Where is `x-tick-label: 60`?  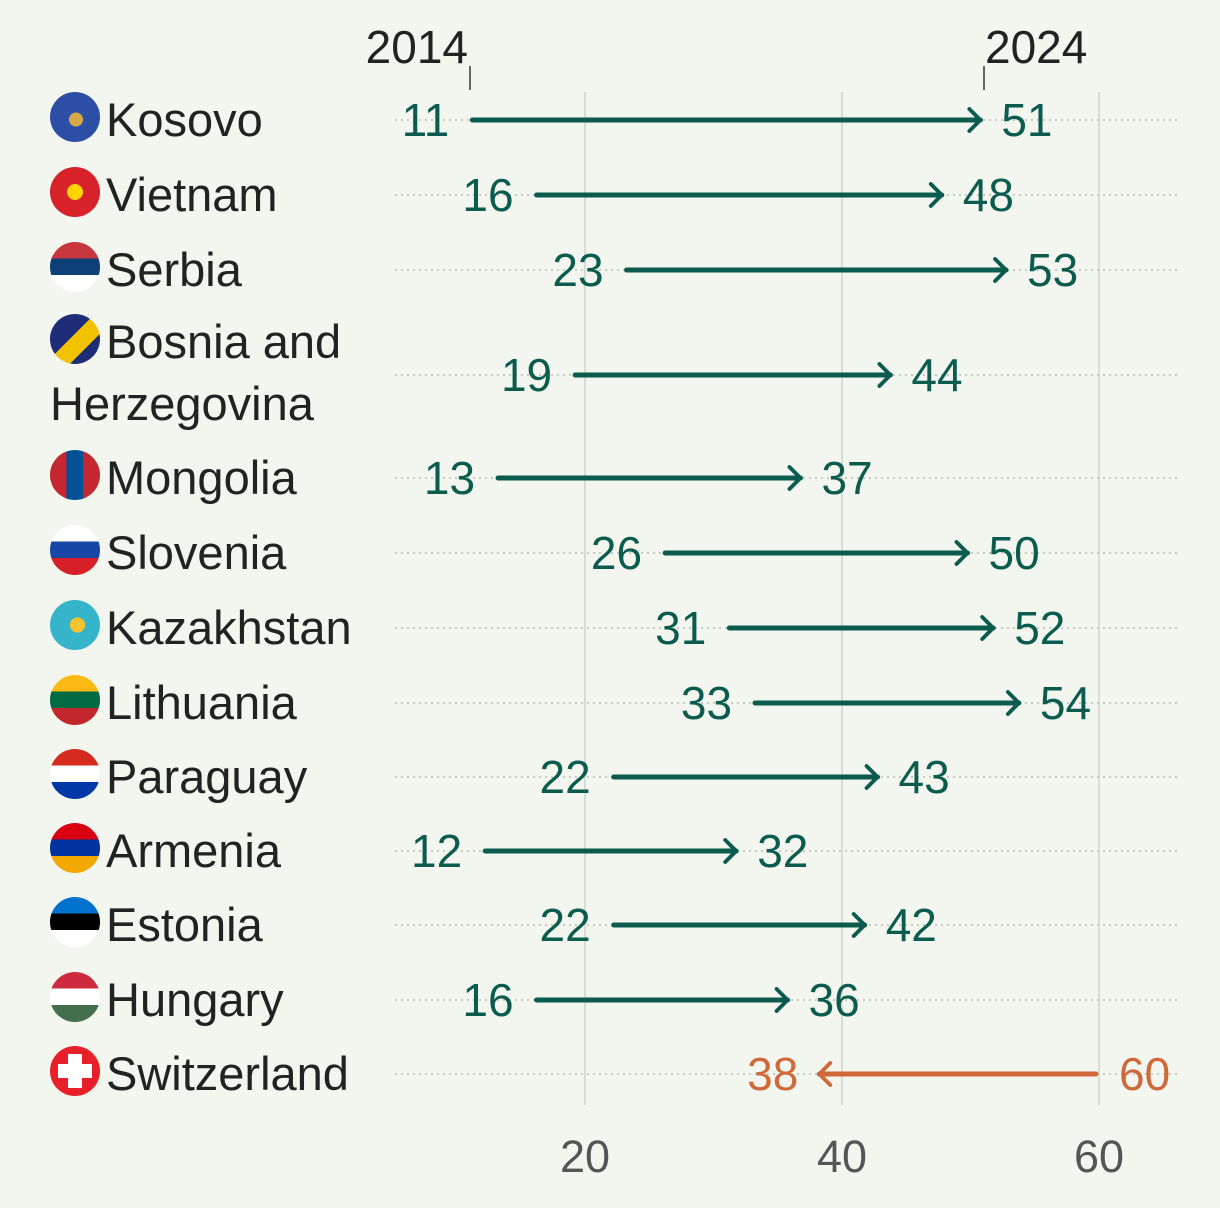 x-tick-label: 60 is located at coordinates (1099, 1156).